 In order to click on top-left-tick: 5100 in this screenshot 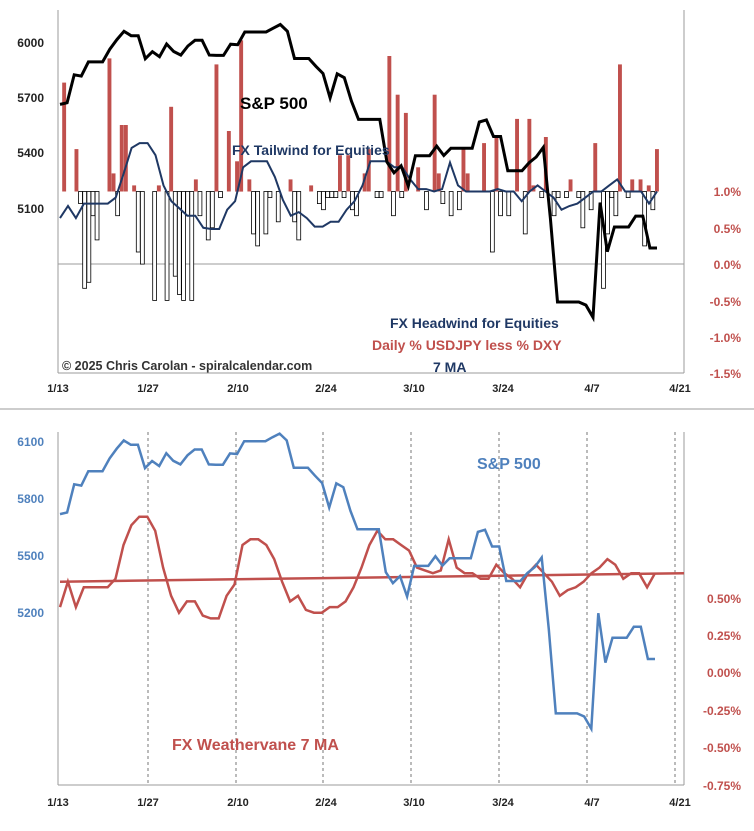, I will do `click(30, 209)`.